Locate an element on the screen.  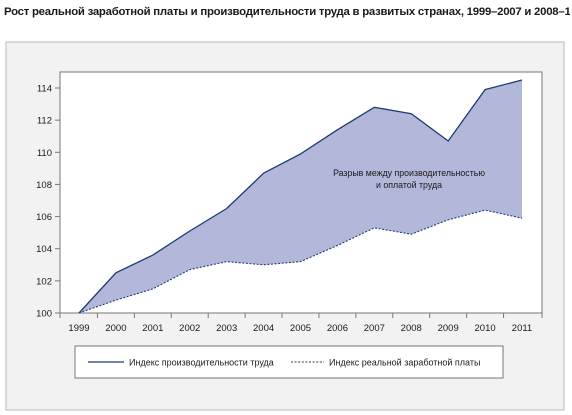
x-tick-label: 1999 is located at coordinates (78, 328).